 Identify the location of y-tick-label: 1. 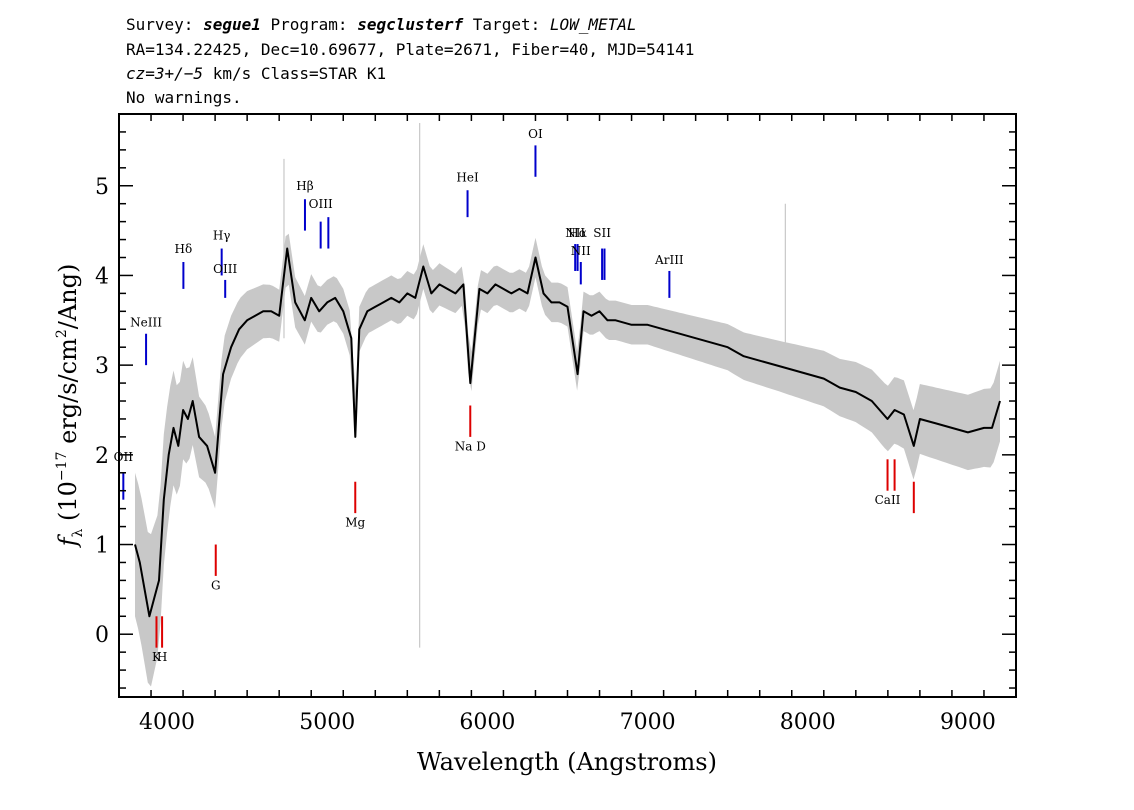
(102, 546).